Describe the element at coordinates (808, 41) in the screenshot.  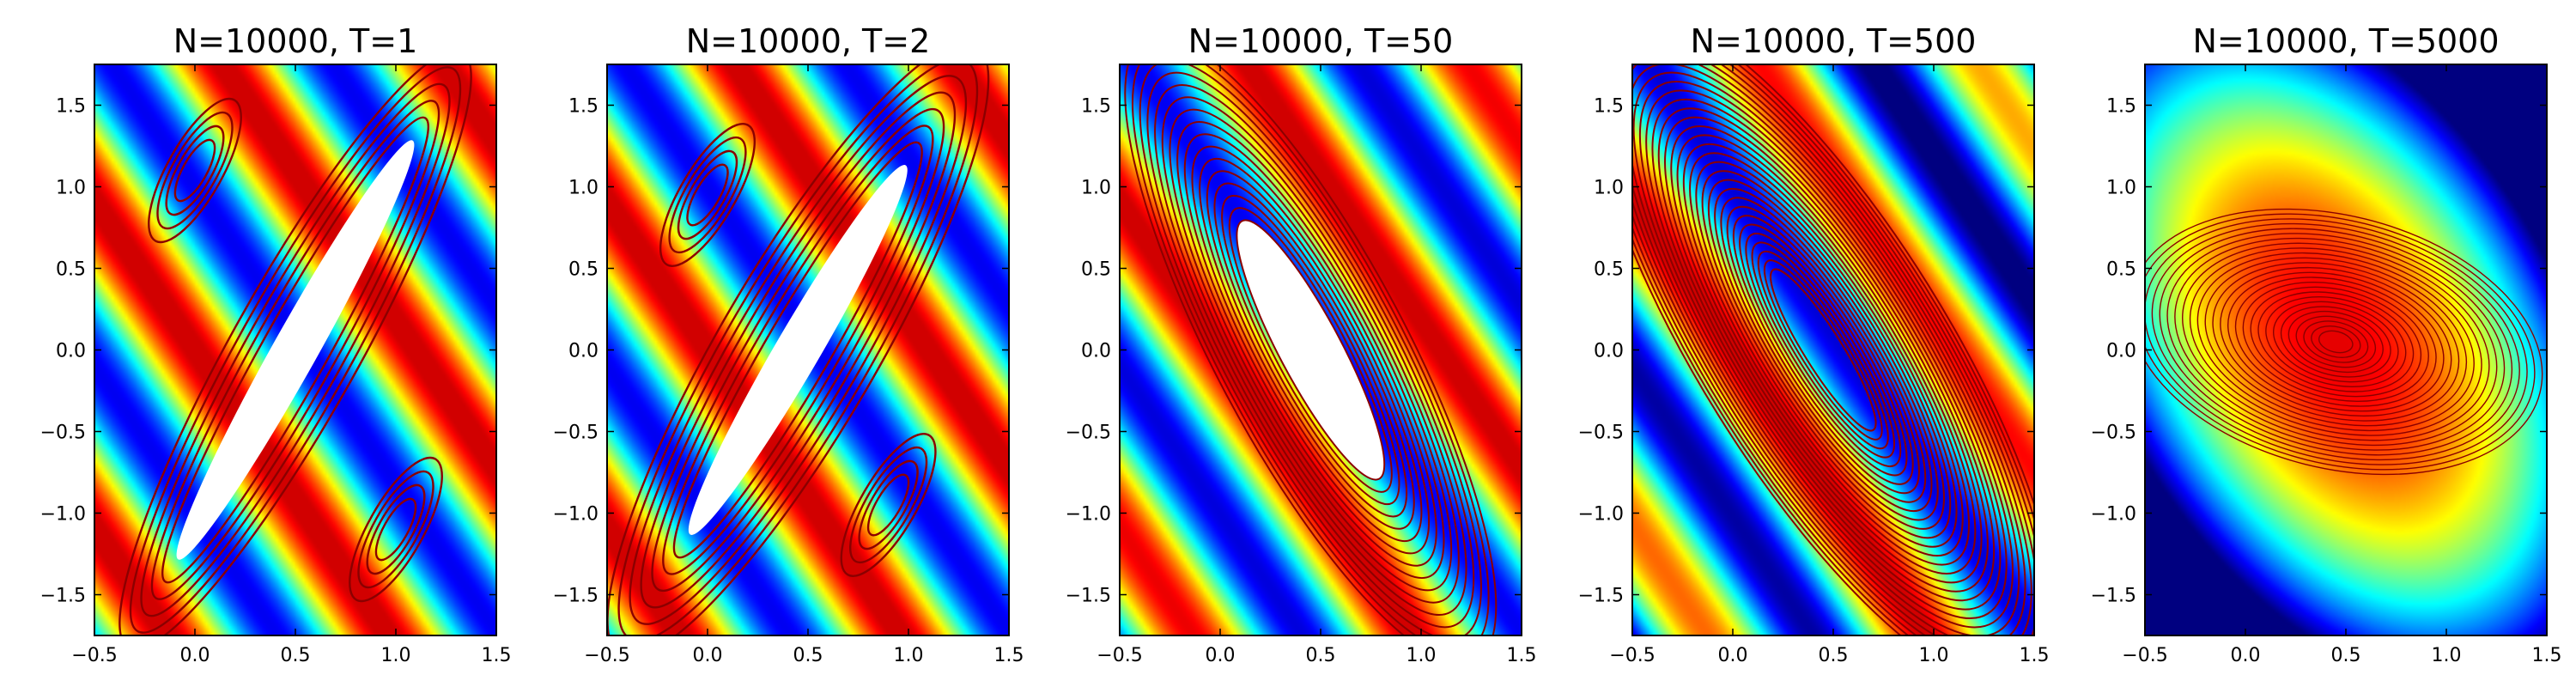
I see `panel-title: N=10000, T=2` at that location.